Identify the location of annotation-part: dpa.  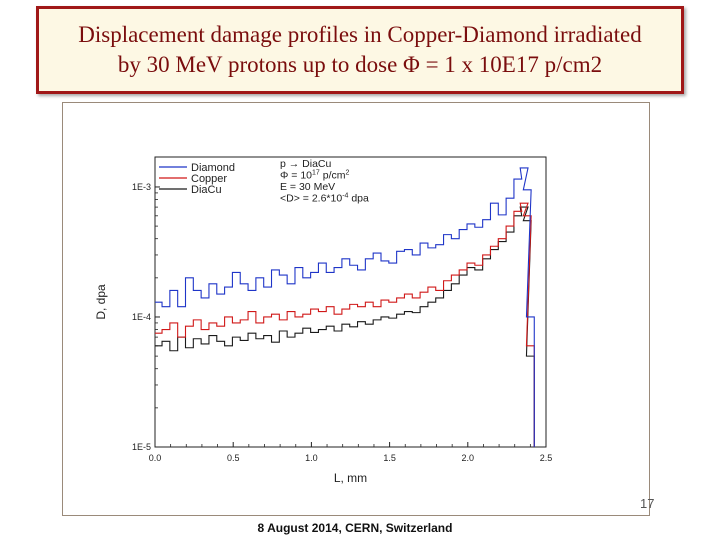
(358, 199).